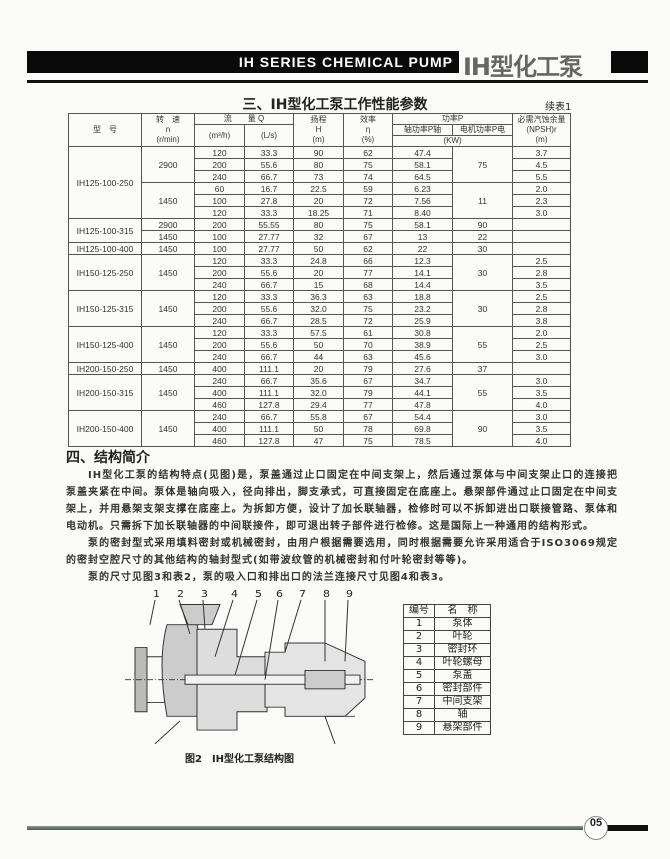 The width and height of the screenshot is (670, 859). Describe the element at coordinates (269, 236) in the screenshot. I see `flow-ls-cell: 27.77` at that location.